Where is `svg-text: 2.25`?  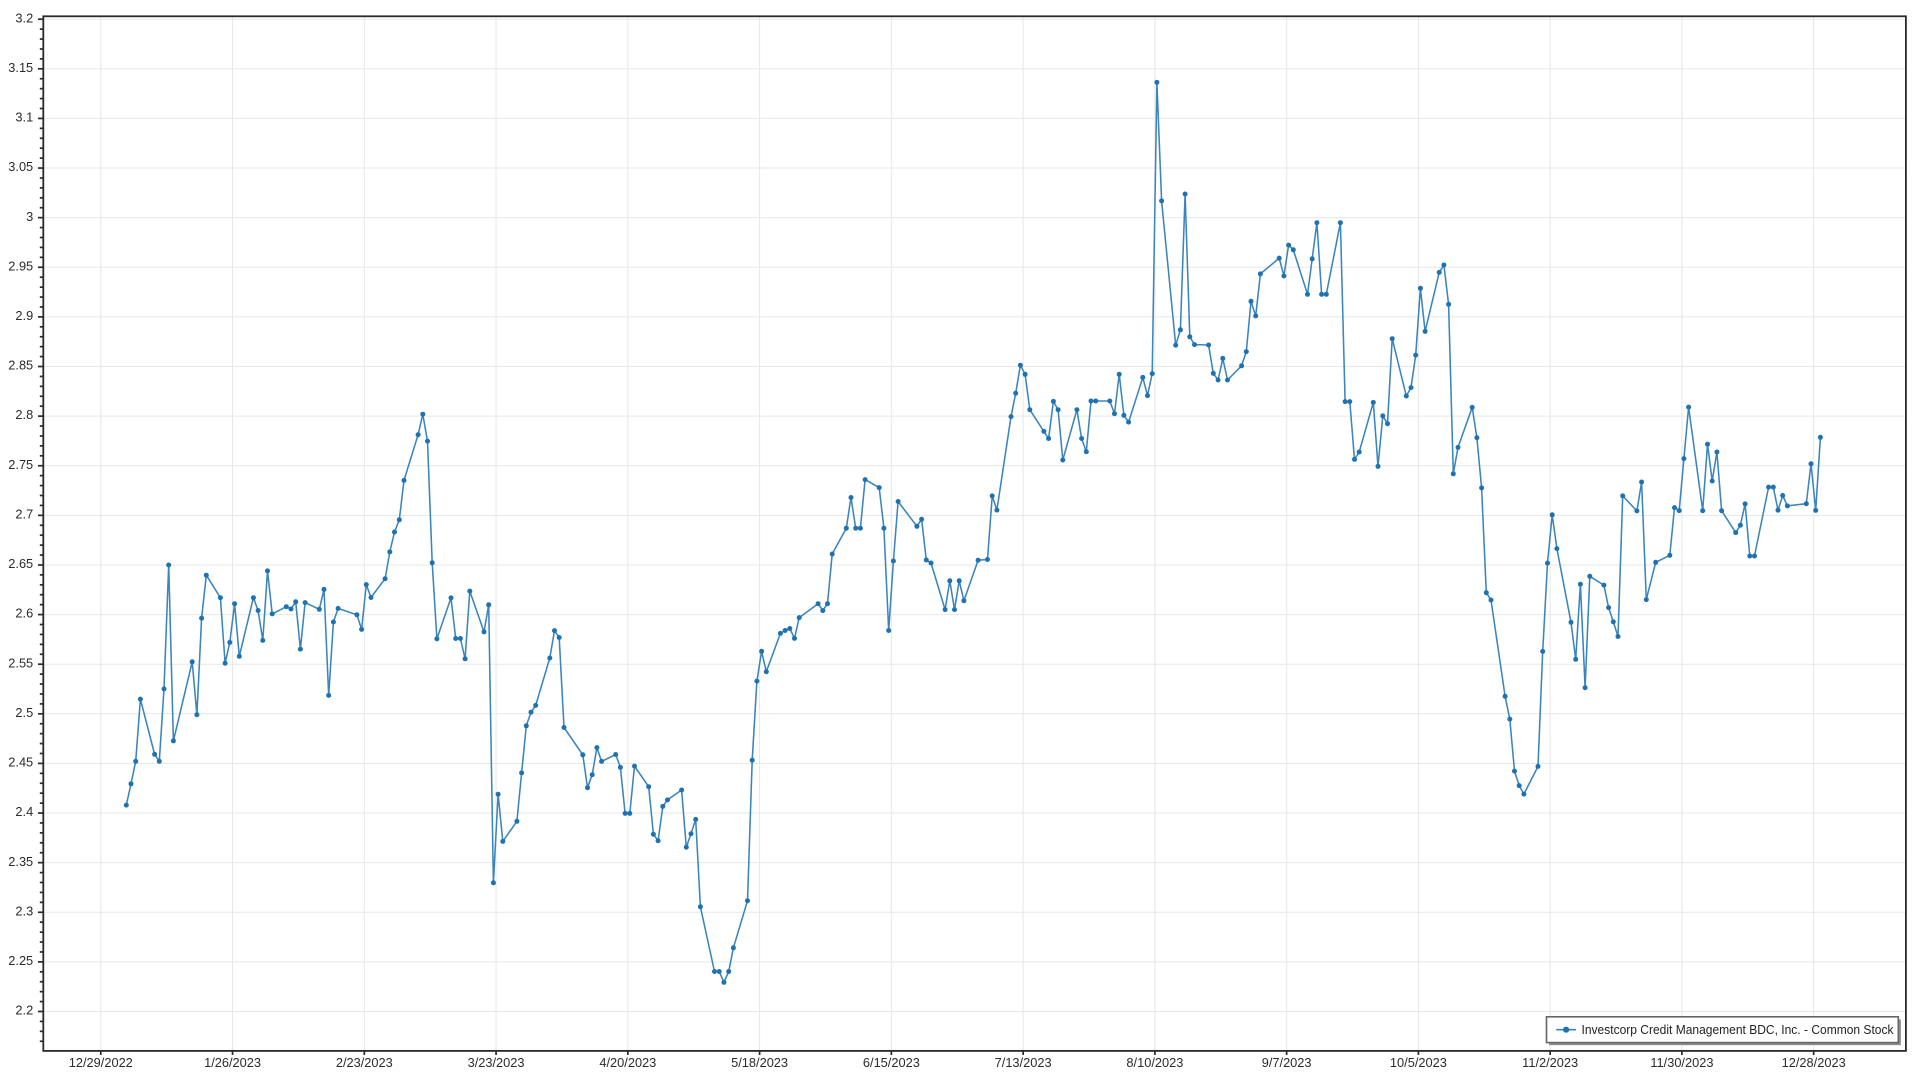 svg-text: 2.25 is located at coordinates (20, 960).